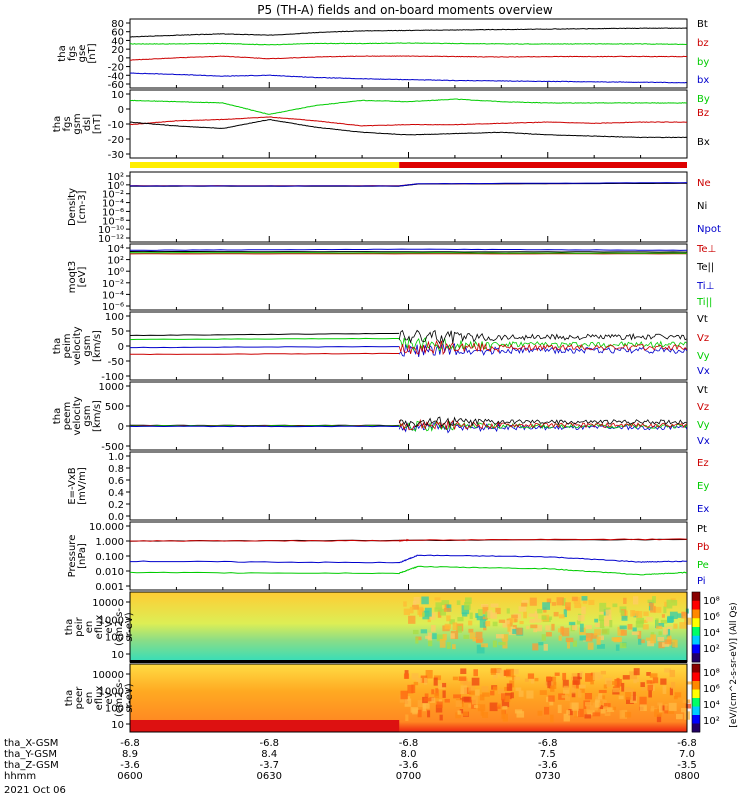  What do you see at coordinates (702, 390) in the screenshot?
I see `legend-label: Vt` at bounding box center [702, 390].